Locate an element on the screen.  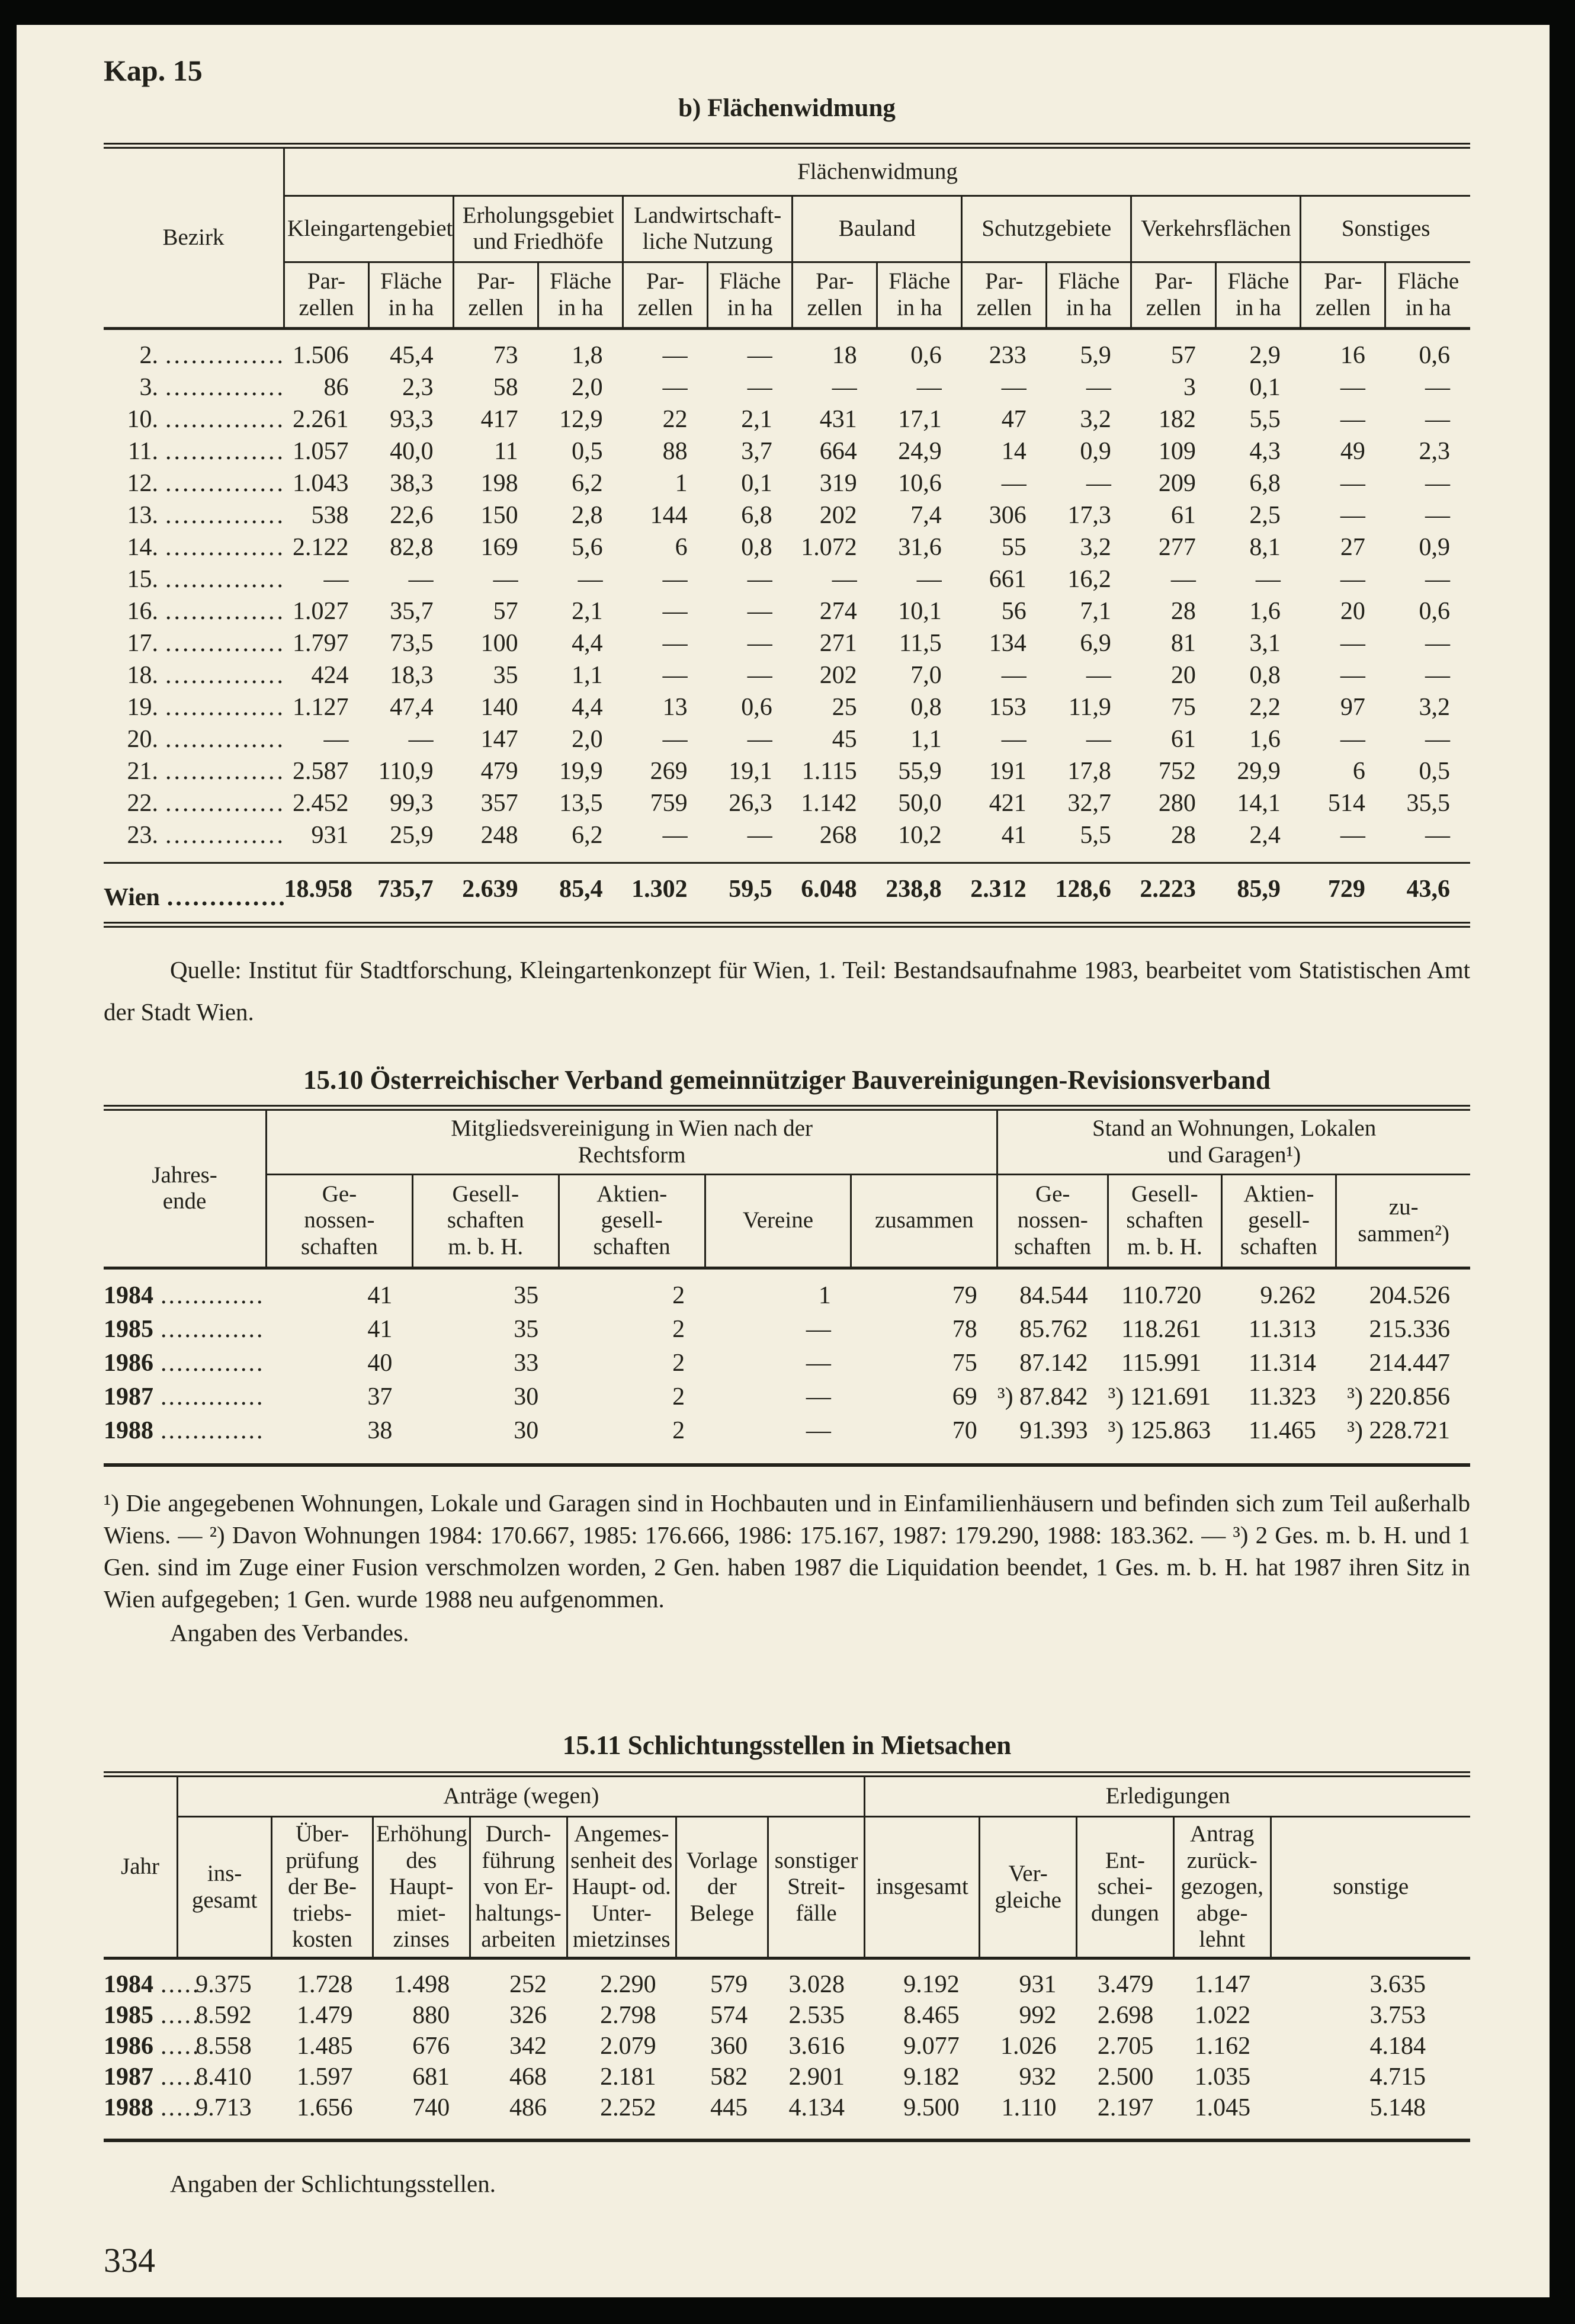
value-cell: 84.544 is located at coordinates (1053, 1295).